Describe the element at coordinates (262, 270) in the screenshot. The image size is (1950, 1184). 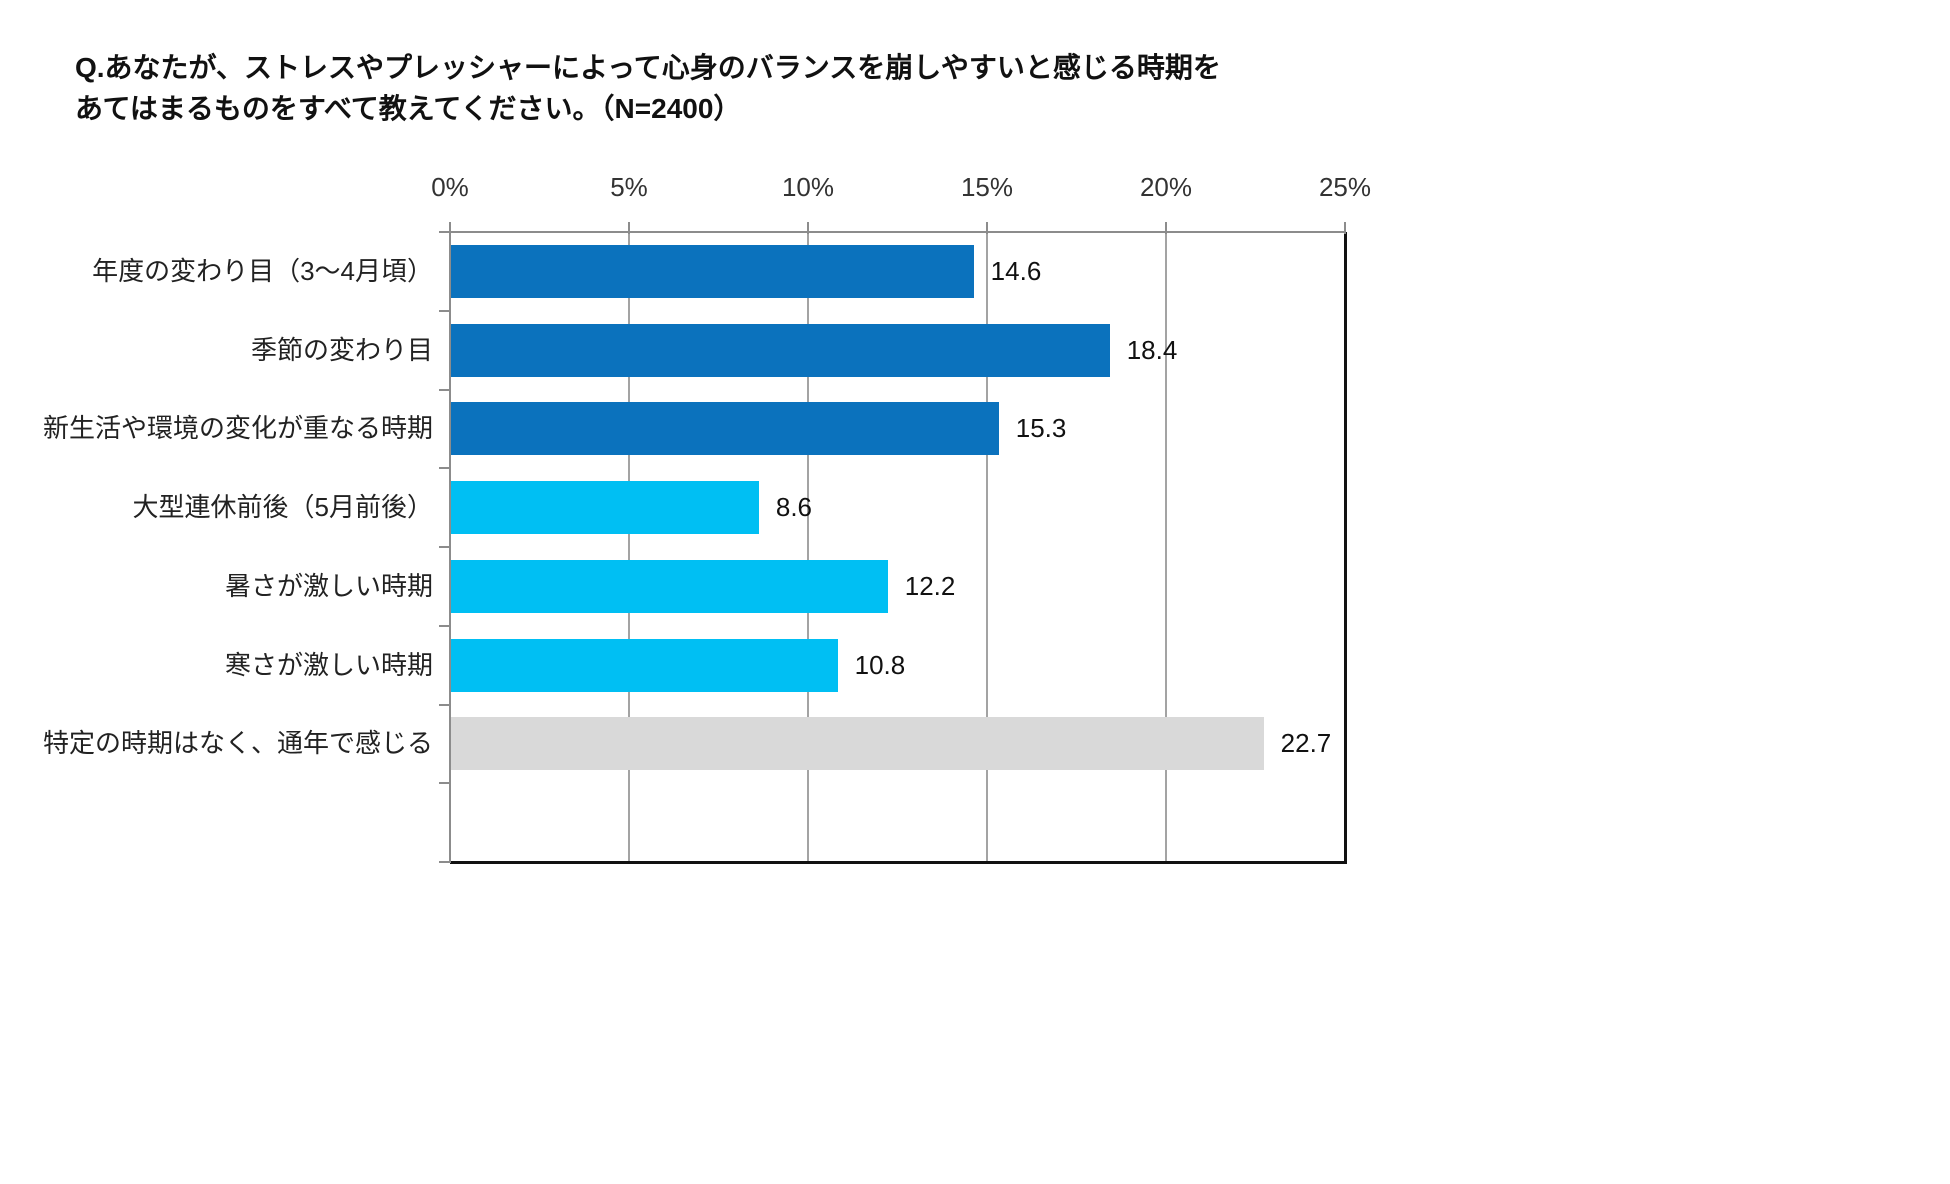
I see `category-label: 年度の変わり目（3〜4月頃）` at that location.